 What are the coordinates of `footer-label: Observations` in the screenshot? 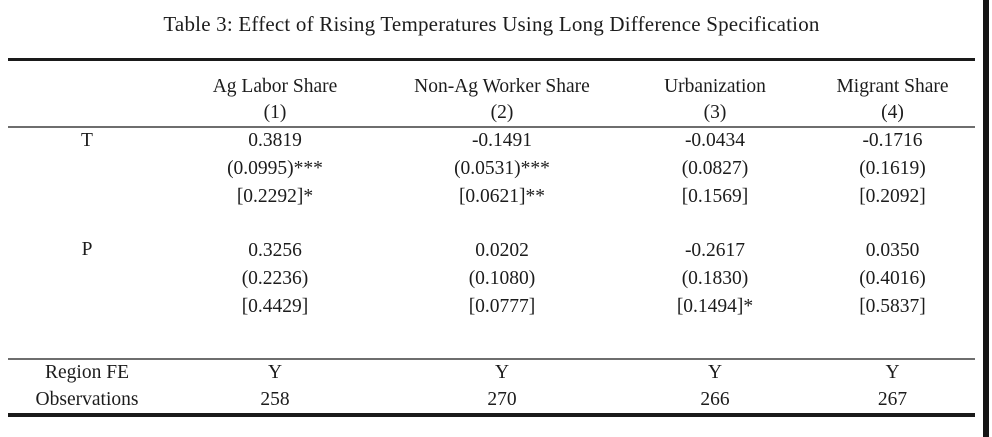 It's located at (87, 401).